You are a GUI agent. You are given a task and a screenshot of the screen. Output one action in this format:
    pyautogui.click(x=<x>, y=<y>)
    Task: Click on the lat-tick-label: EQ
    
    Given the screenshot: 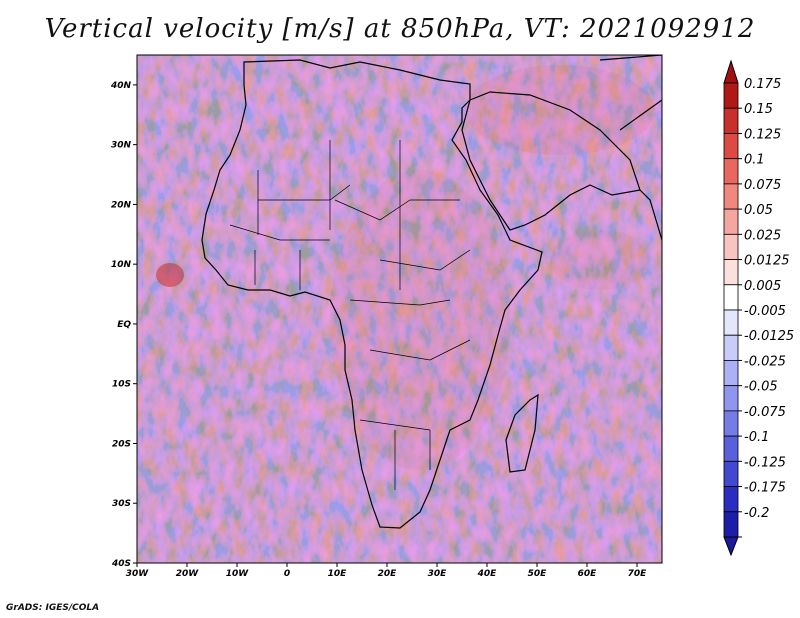 What is the action you would take?
    pyautogui.click(x=124, y=325)
    